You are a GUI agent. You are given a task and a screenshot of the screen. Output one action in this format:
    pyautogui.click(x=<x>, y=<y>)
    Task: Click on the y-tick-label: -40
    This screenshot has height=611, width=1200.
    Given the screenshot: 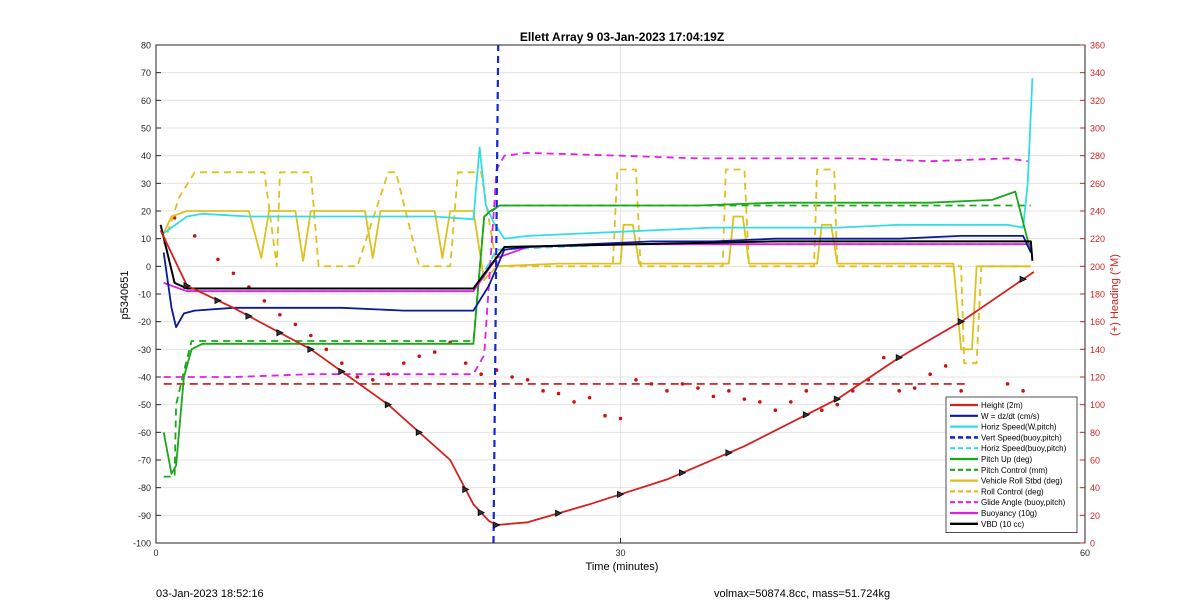 What is the action you would take?
    pyautogui.click(x=144, y=378)
    